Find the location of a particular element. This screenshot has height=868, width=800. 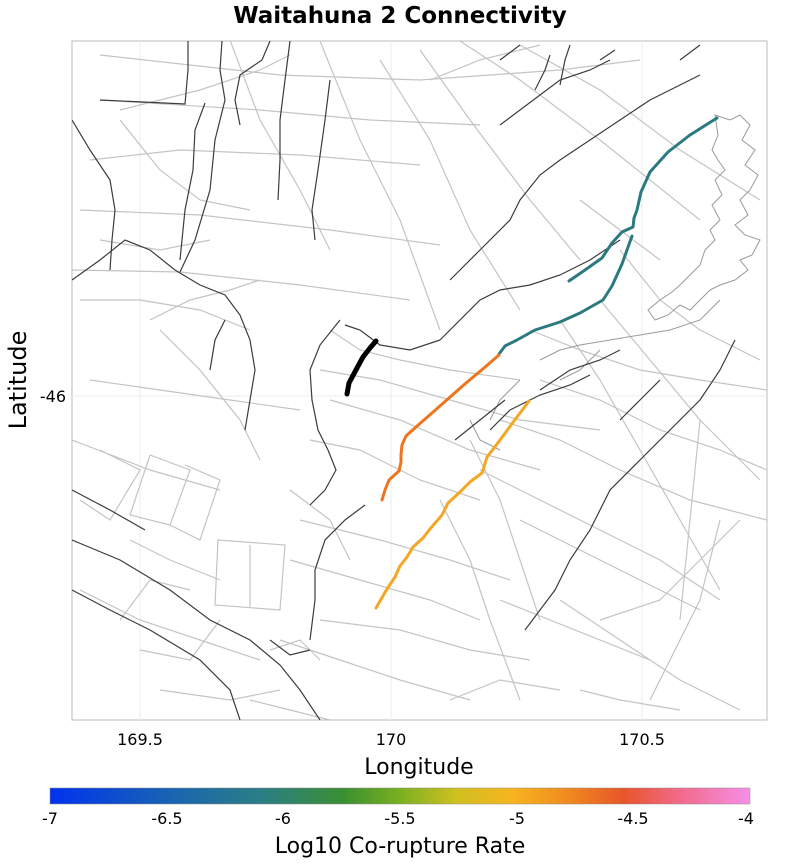

colorbar-tick-label: -6.5 is located at coordinates (166, 818).